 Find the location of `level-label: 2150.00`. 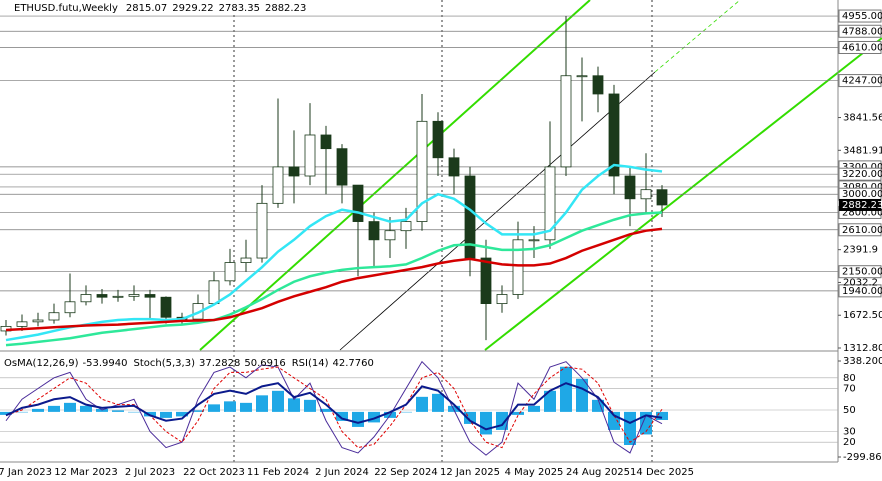

level-label: 2150.00 is located at coordinates (862, 272).